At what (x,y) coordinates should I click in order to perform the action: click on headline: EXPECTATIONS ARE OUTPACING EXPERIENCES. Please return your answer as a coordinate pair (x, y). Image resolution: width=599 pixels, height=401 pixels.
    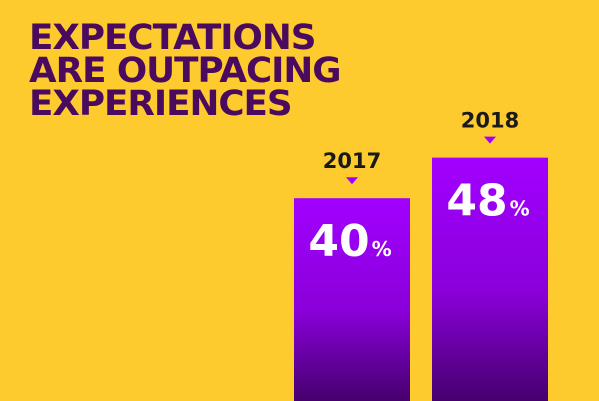
    Looking at the image, I should click on (185, 71).